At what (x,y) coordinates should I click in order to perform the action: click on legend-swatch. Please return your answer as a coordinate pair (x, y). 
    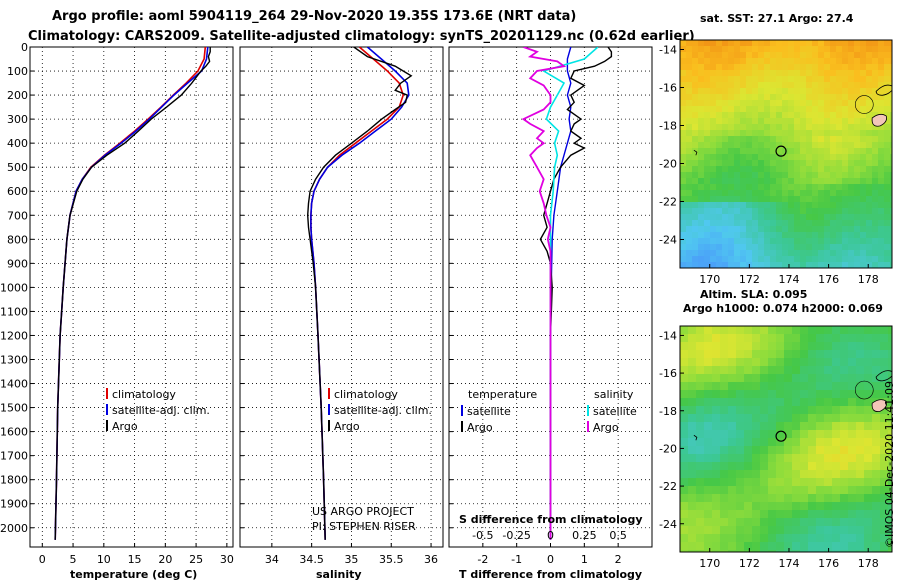
    Looking at the image, I should click on (329, 409).